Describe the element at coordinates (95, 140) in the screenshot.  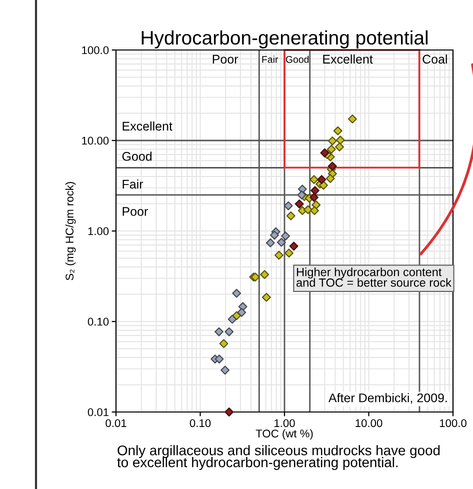
I see `y-tick-label: 10.00` at that location.